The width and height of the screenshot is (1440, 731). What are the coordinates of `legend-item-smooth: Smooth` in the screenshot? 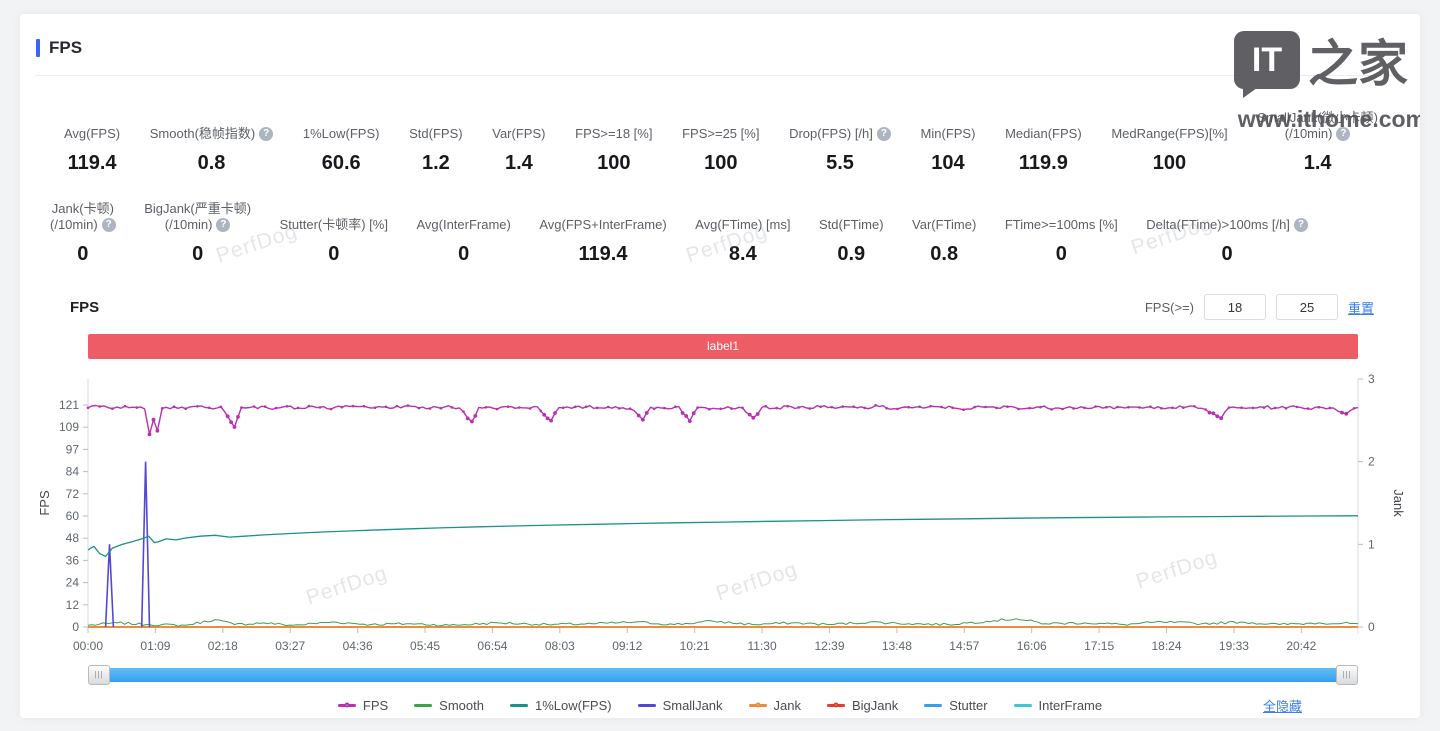 It's located at (449, 705).